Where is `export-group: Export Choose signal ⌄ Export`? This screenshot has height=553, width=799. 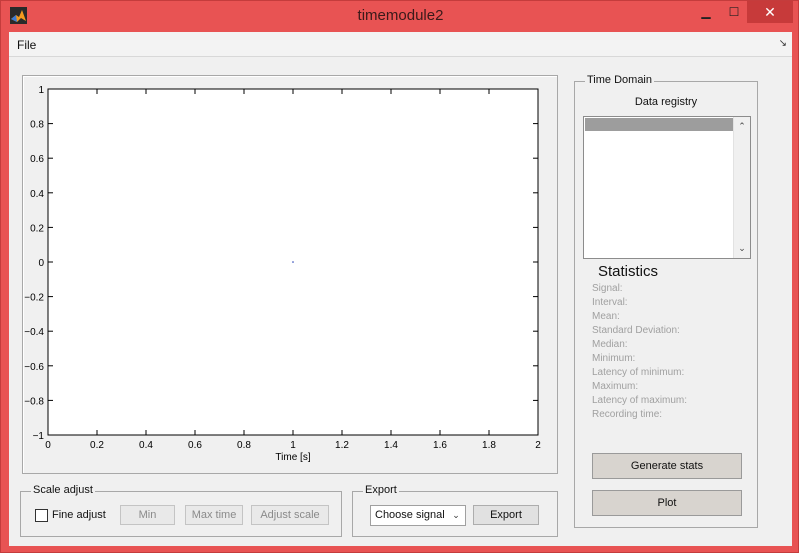
export-group: Export Choose signal ⌄ Export is located at coordinates (455, 510).